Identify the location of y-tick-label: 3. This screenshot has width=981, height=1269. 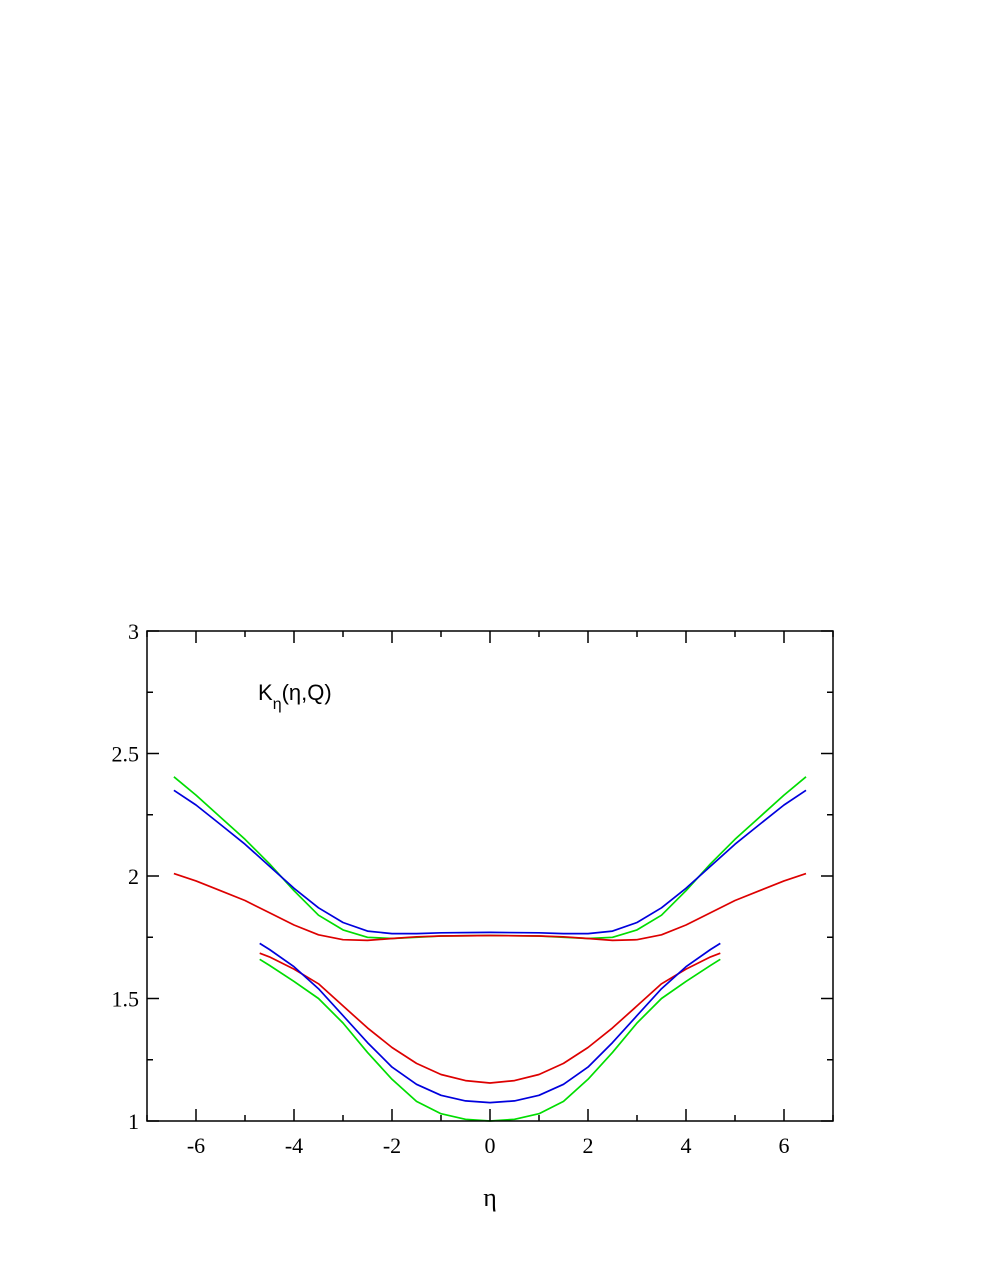
(133, 631).